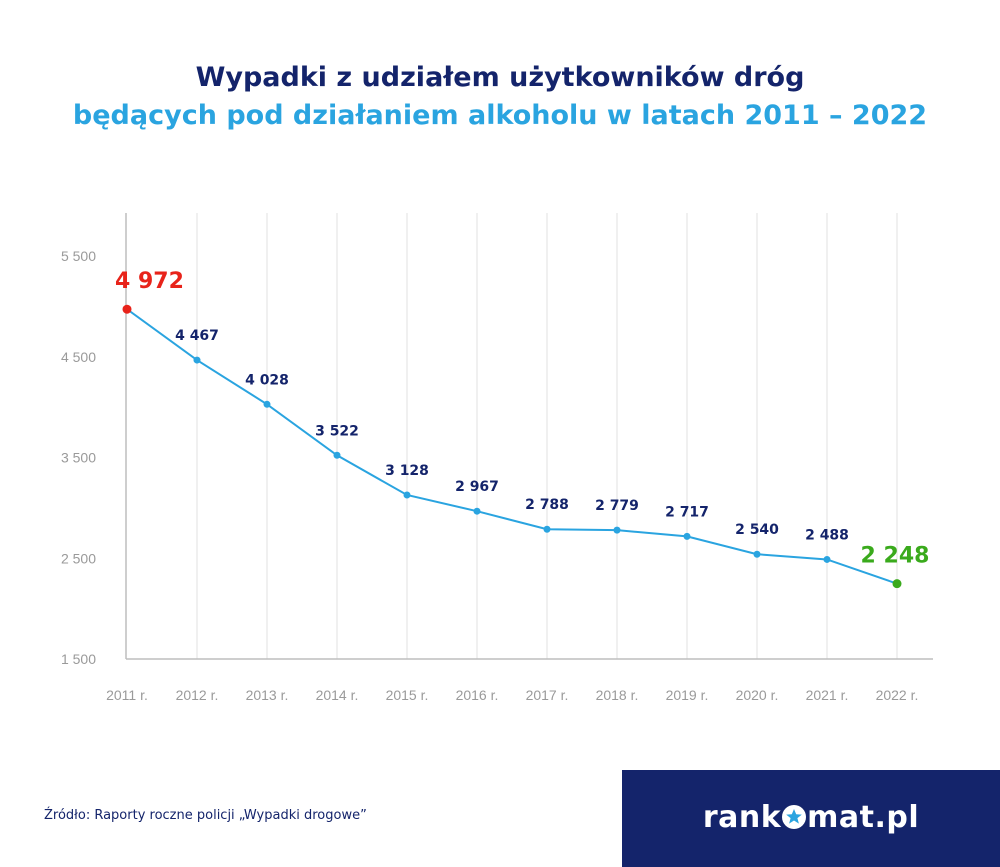 This screenshot has height=867, width=1000. I want to click on y-tick-label: 3 500, so click(78, 458).